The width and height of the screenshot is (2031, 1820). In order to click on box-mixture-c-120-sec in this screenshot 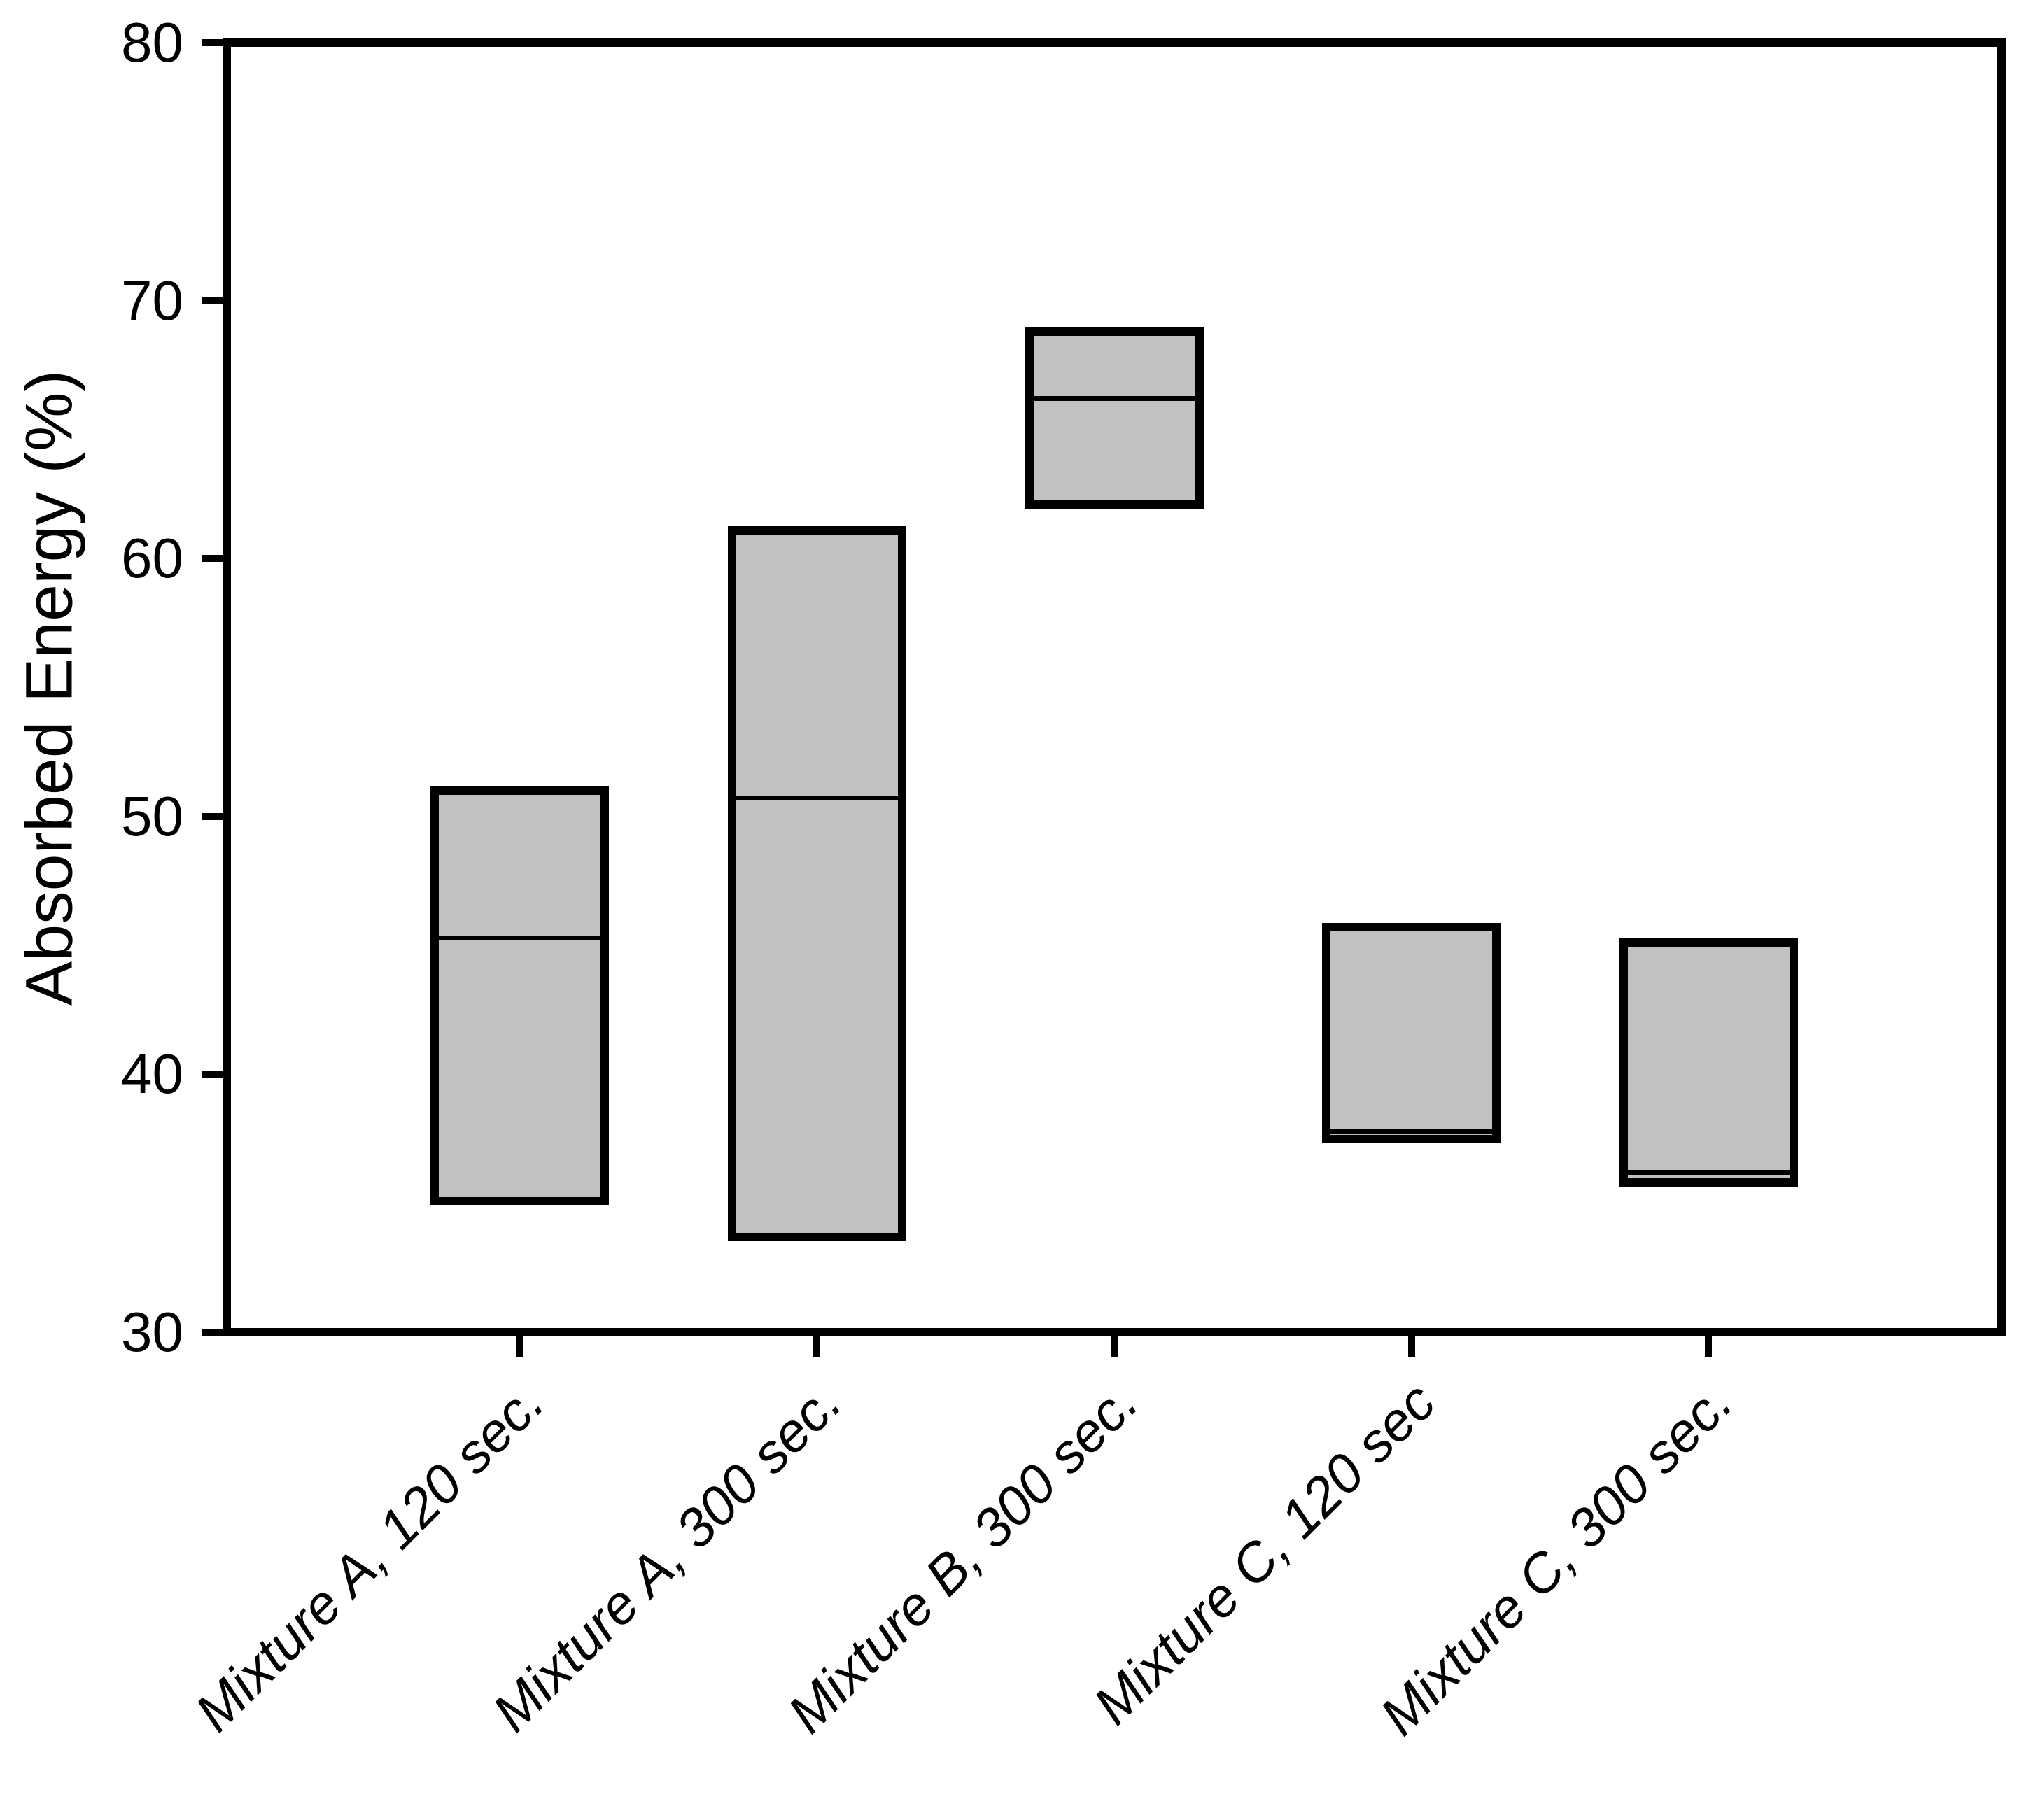, I will do `click(1412, 1033)`.